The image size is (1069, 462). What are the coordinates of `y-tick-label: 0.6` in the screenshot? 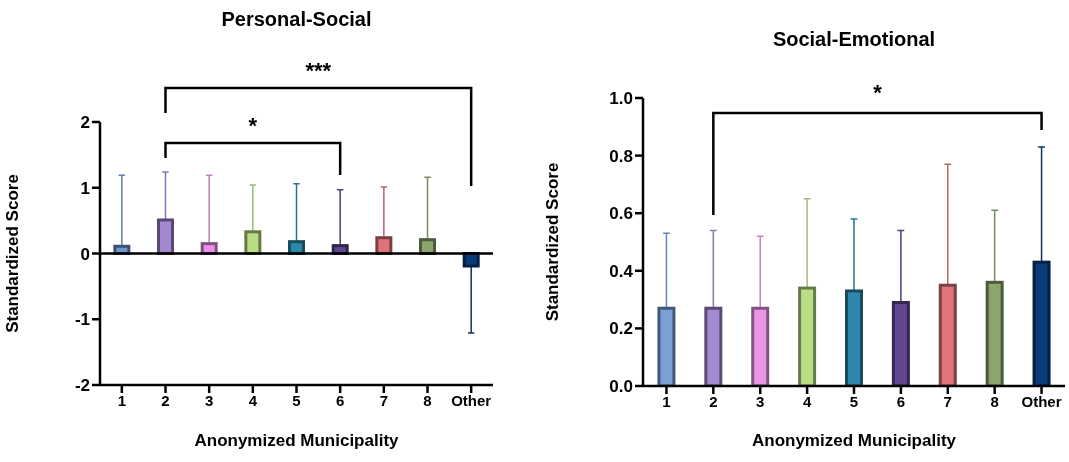 It's located at (621, 214).